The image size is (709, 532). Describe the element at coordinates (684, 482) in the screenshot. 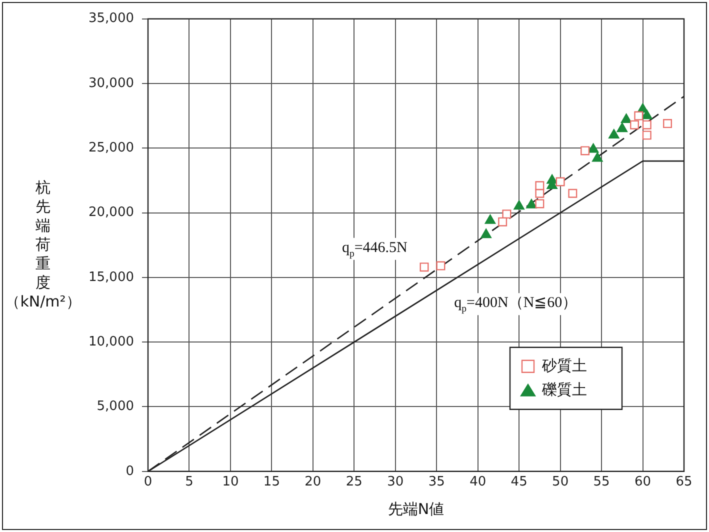

I see `x-tick-label: 65` at that location.